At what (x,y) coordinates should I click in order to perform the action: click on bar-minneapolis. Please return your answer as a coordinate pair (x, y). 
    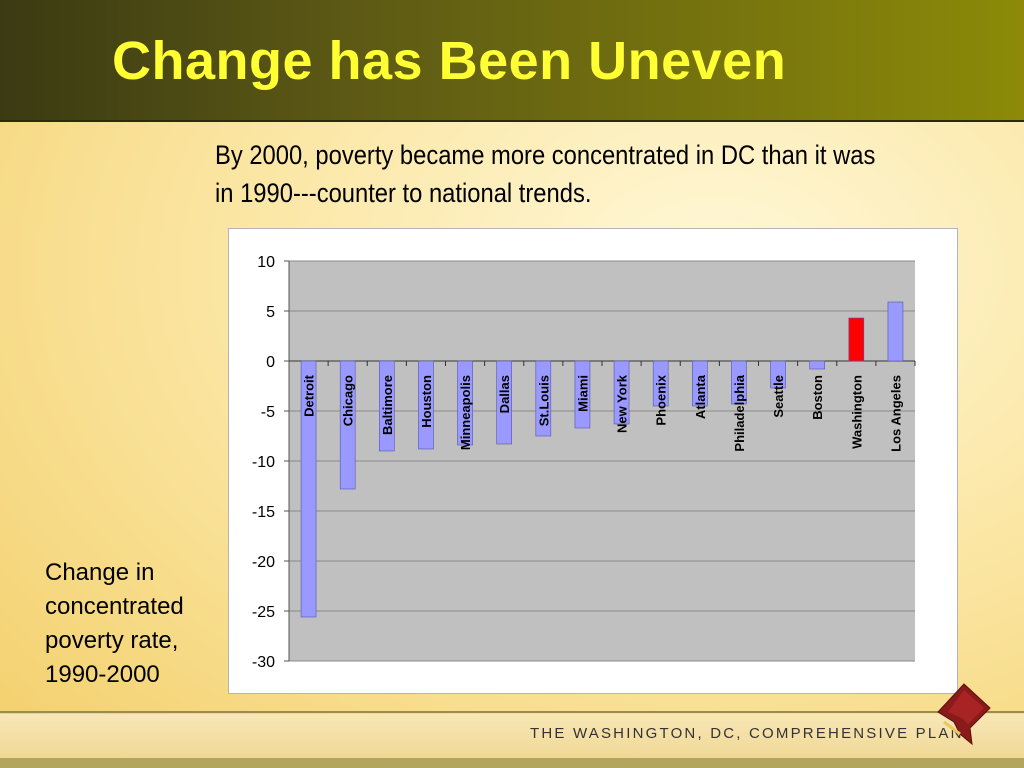
    Looking at the image, I should click on (465, 403).